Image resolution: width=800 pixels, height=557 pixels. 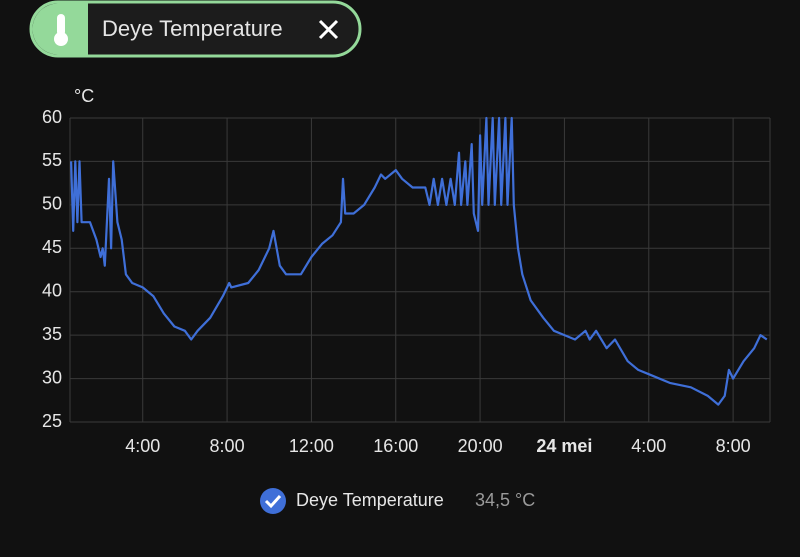 I want to click on x-tick-label: 24 mei, so click(x=564, y=446).